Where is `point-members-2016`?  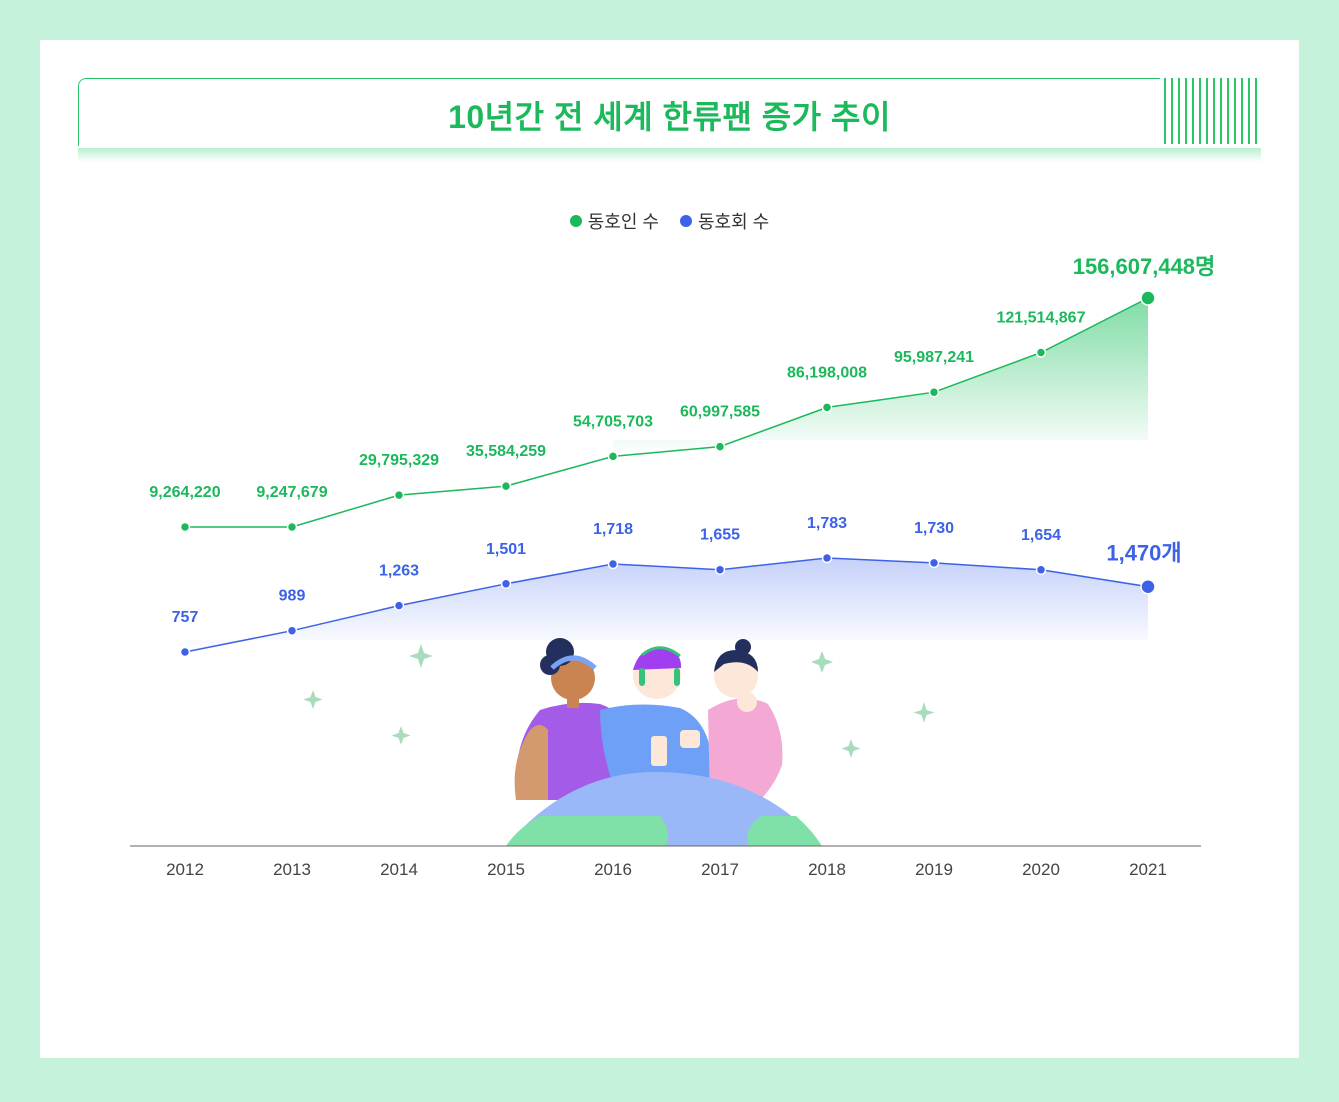
point-members-2016 is located at coordinates (613, 456).